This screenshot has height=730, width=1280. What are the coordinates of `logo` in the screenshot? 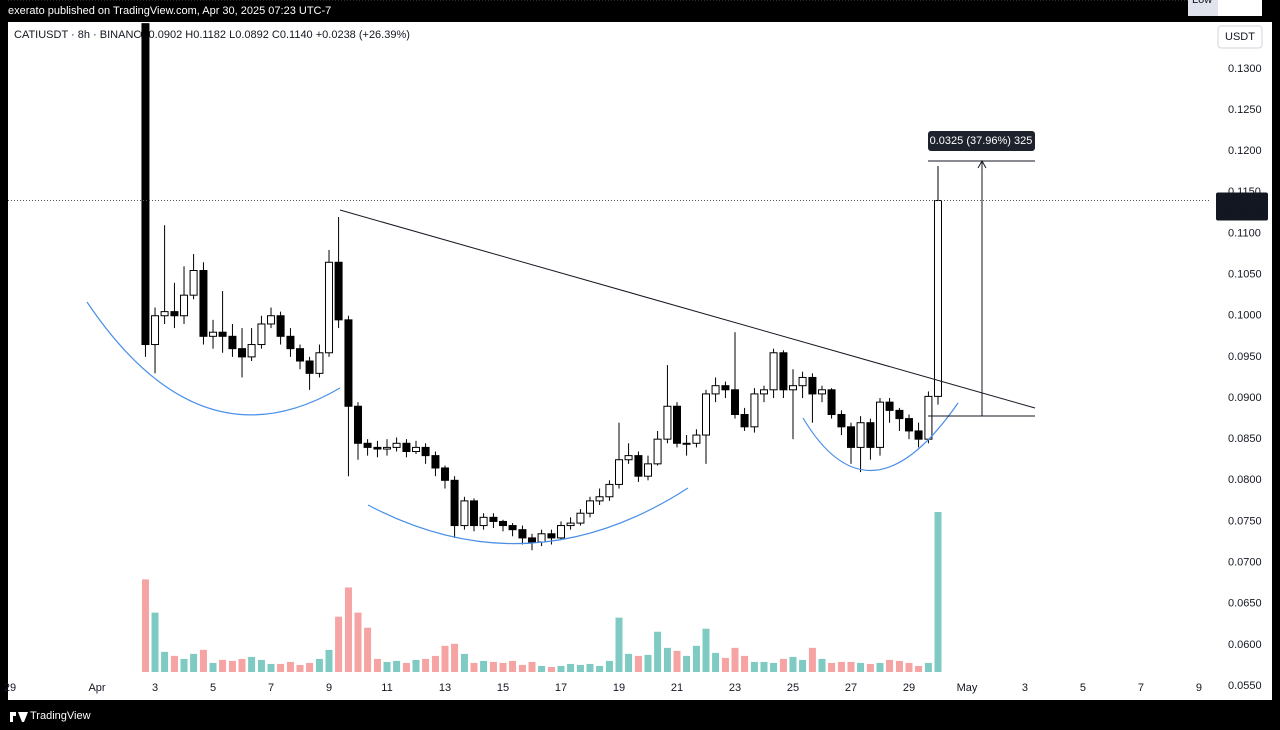 It's located at (19, 717).